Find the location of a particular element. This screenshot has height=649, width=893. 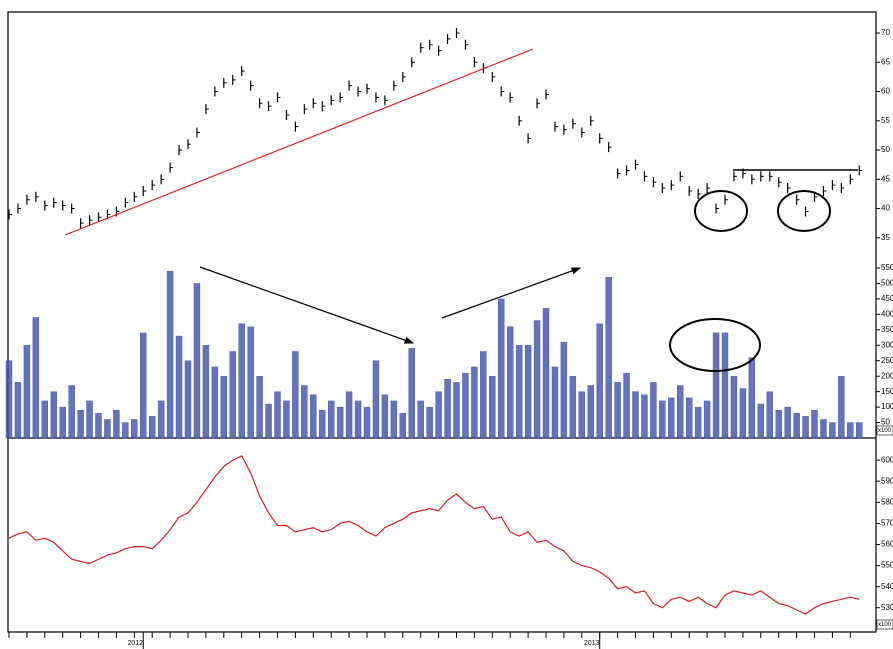

x-tick-label: 2013 is located at coordinates (592, 643).